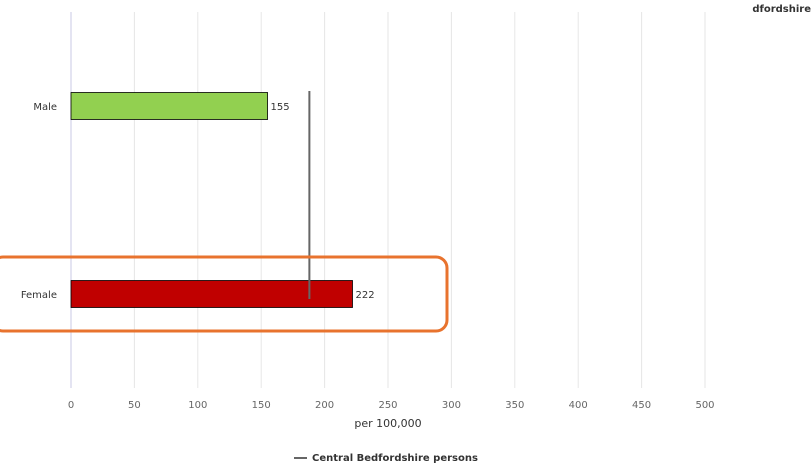  Describe the element at coordinates (781, 9) in the screenshot. I see `chart-title: dfordshire` at that location.